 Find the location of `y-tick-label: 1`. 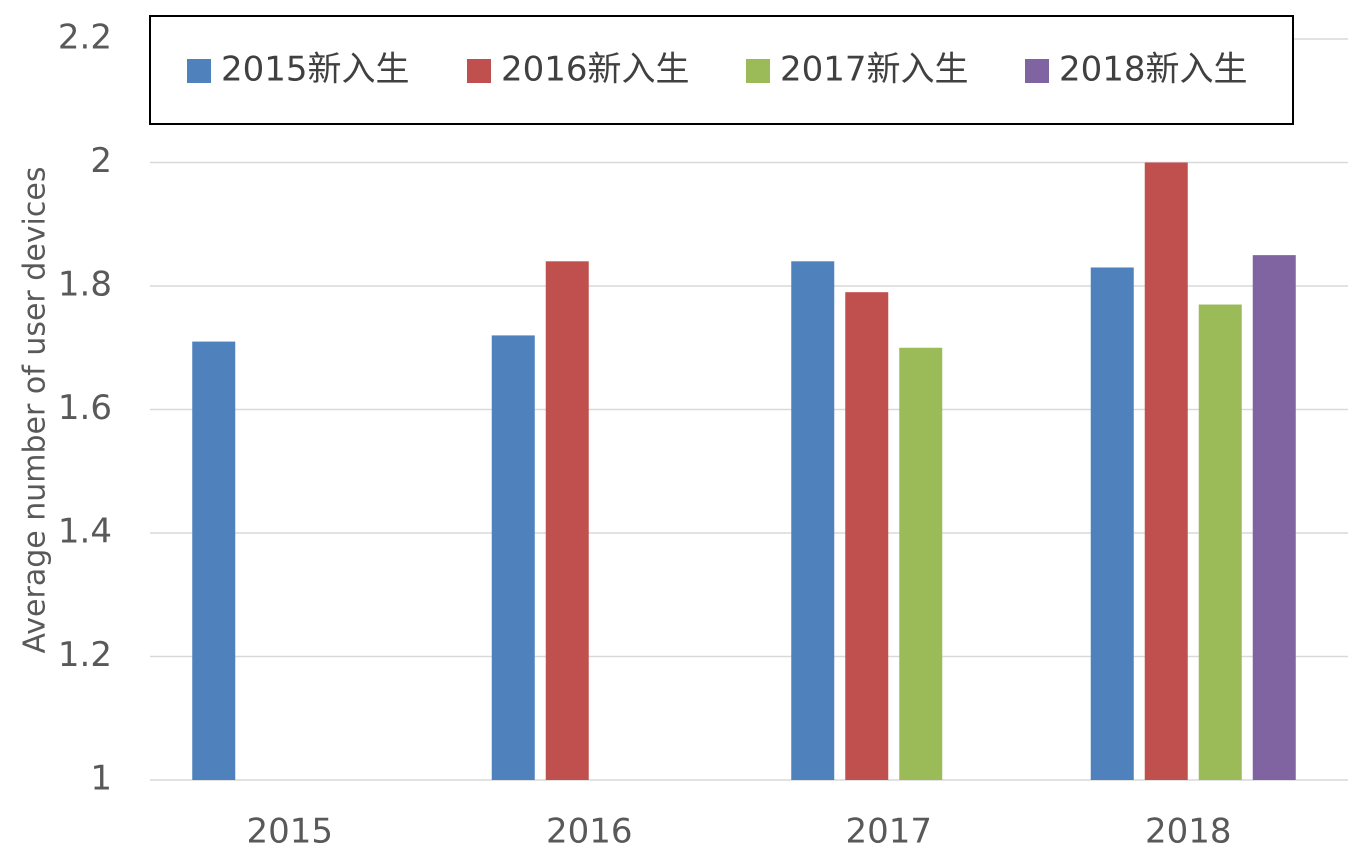

y-tick-label: 1 is located at coordinates (101, 779).